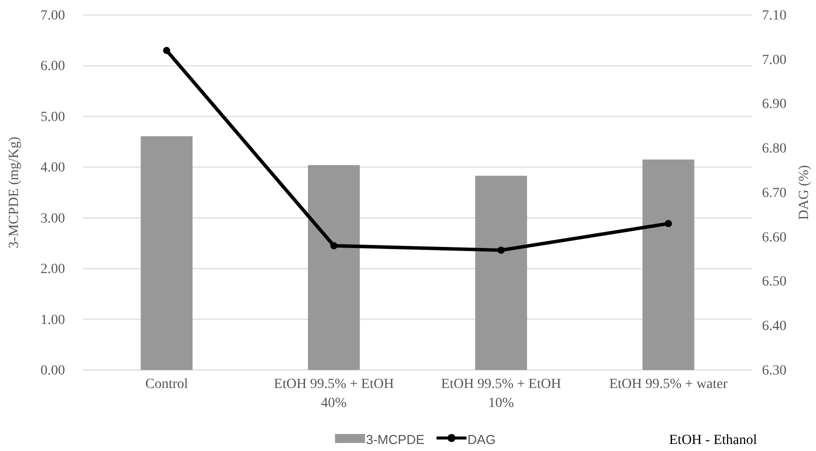 The image size is (816, 451). I want to click on y-tick-label: 5.00, so click(52, 117).